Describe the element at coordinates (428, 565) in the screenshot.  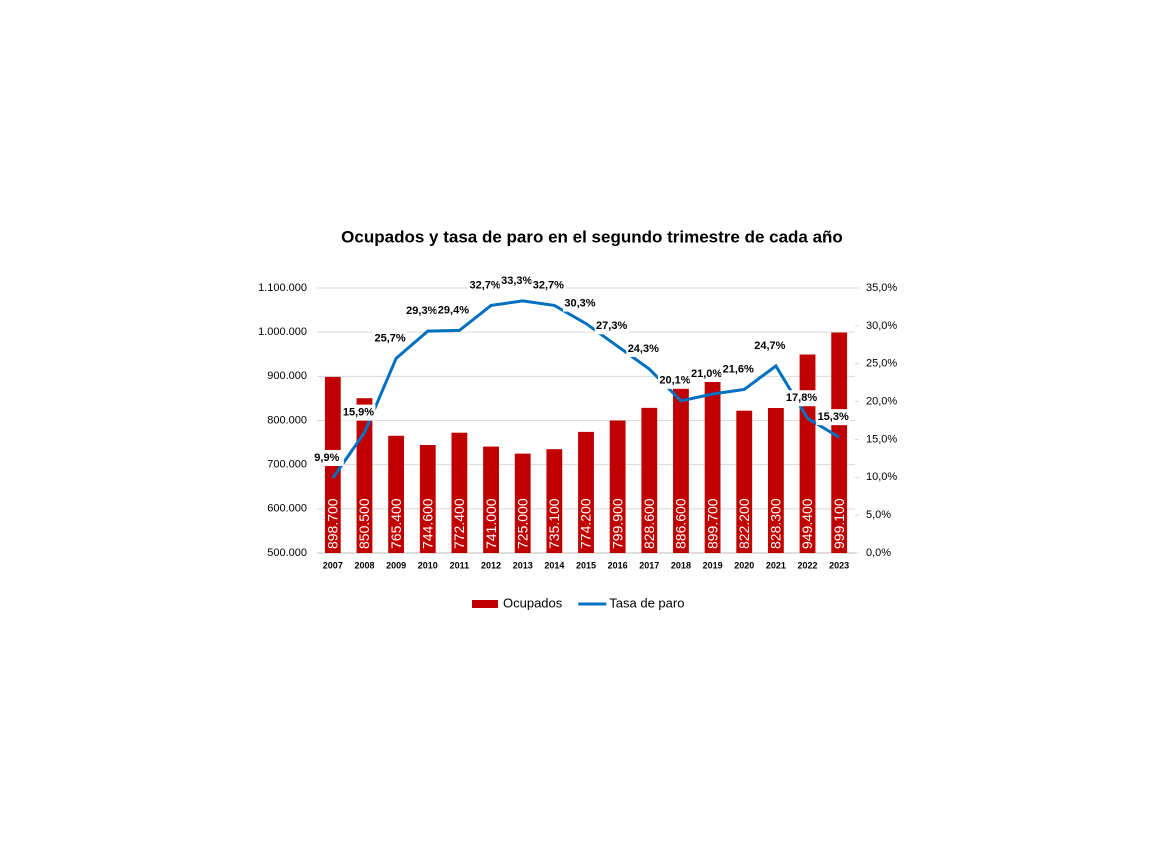
I see `x-tick-label: 2010` at that location.